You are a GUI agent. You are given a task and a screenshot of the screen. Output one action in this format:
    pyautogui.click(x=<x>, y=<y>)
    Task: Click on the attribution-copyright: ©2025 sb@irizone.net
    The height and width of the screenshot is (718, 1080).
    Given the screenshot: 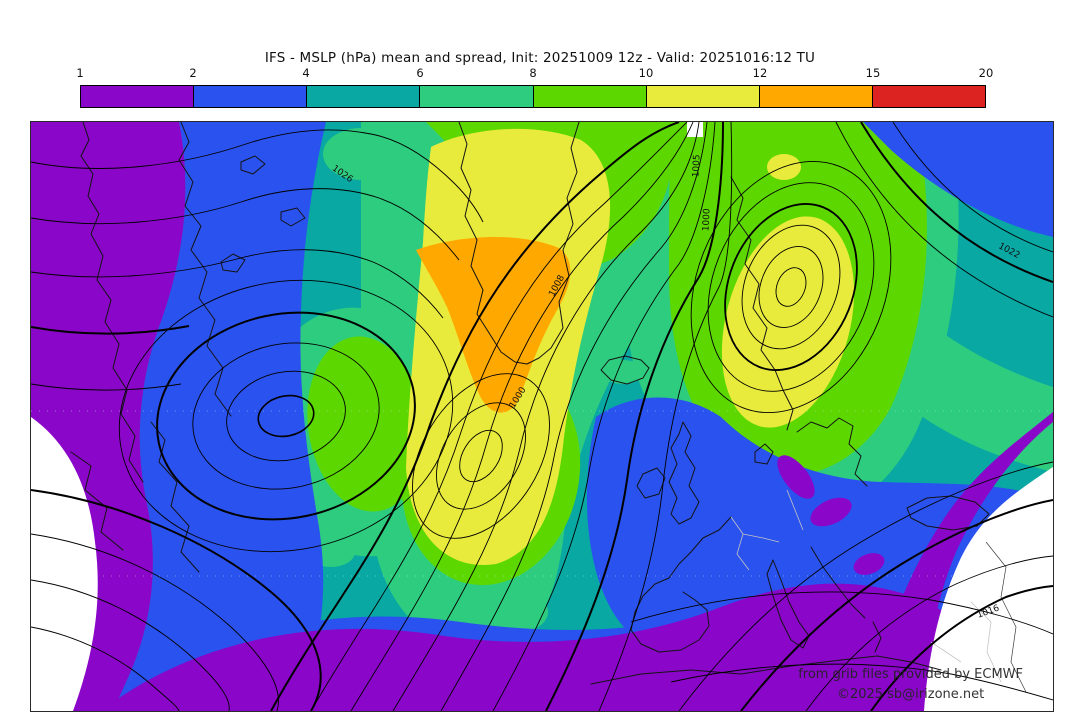 What is the action you would take?
    pyautogui.click(x=910, y=694)
    